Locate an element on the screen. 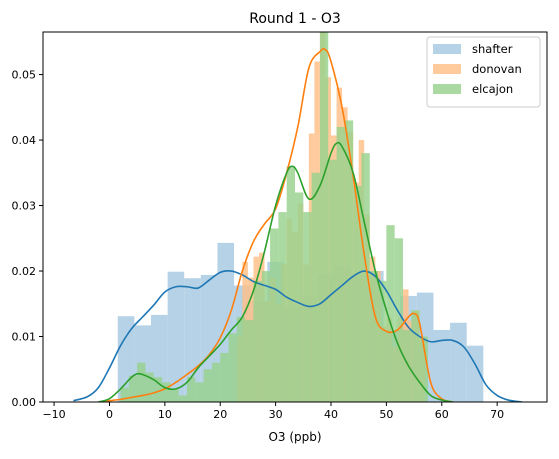 The width and height of the screenshot is (559, 459). elcajon-legend-swatch is located at coordinates (447, 89).